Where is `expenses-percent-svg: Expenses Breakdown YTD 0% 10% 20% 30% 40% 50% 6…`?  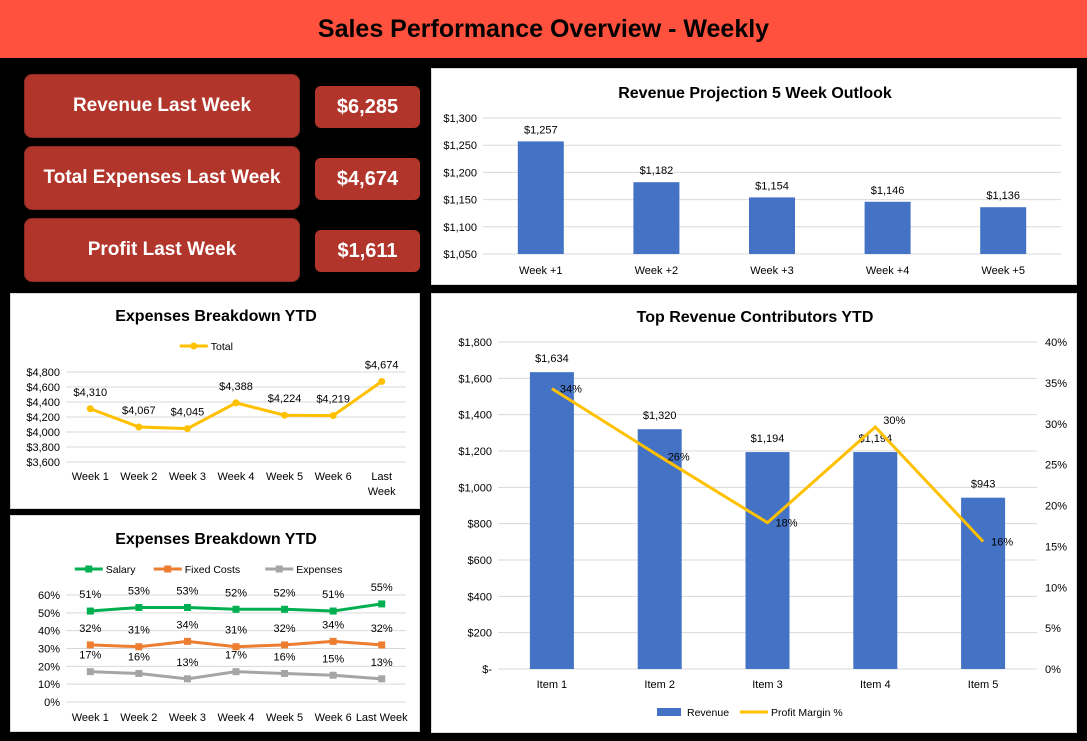
expenses-percent-svg: Expenses Breakdown YTD 0% 10% 20% 30% 40% 50% 6… is located at coordinates (223, 627).